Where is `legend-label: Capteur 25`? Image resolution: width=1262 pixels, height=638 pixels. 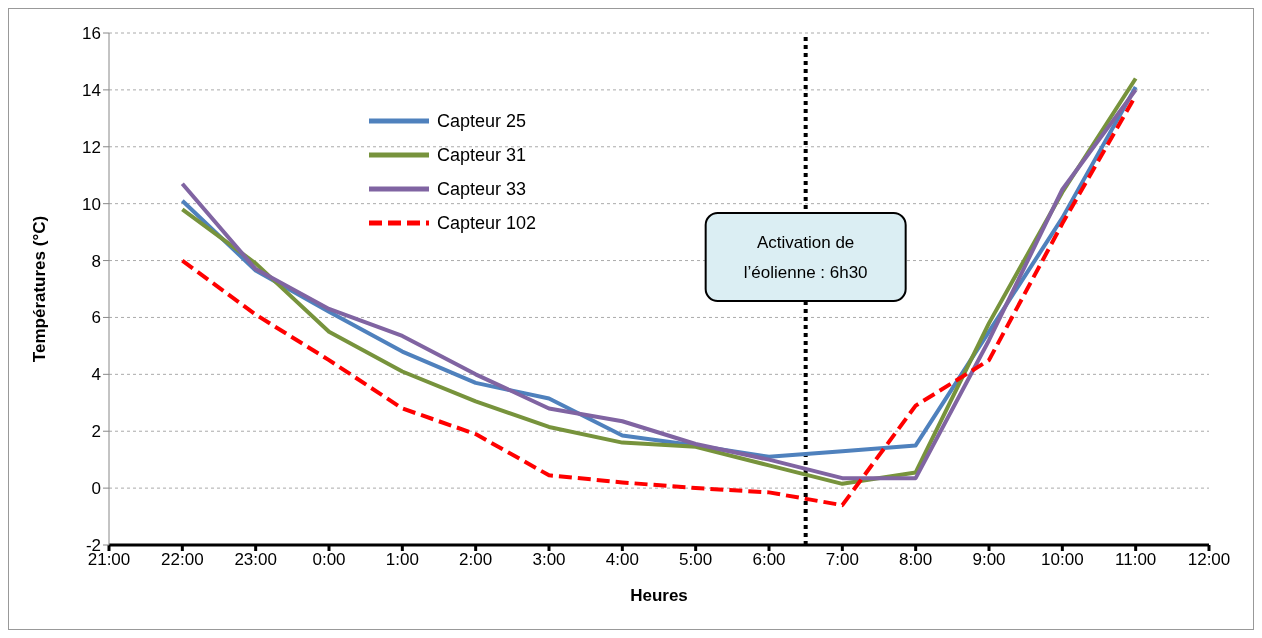 legend-label: Capteur 25 is located at coordinates (482, 121).